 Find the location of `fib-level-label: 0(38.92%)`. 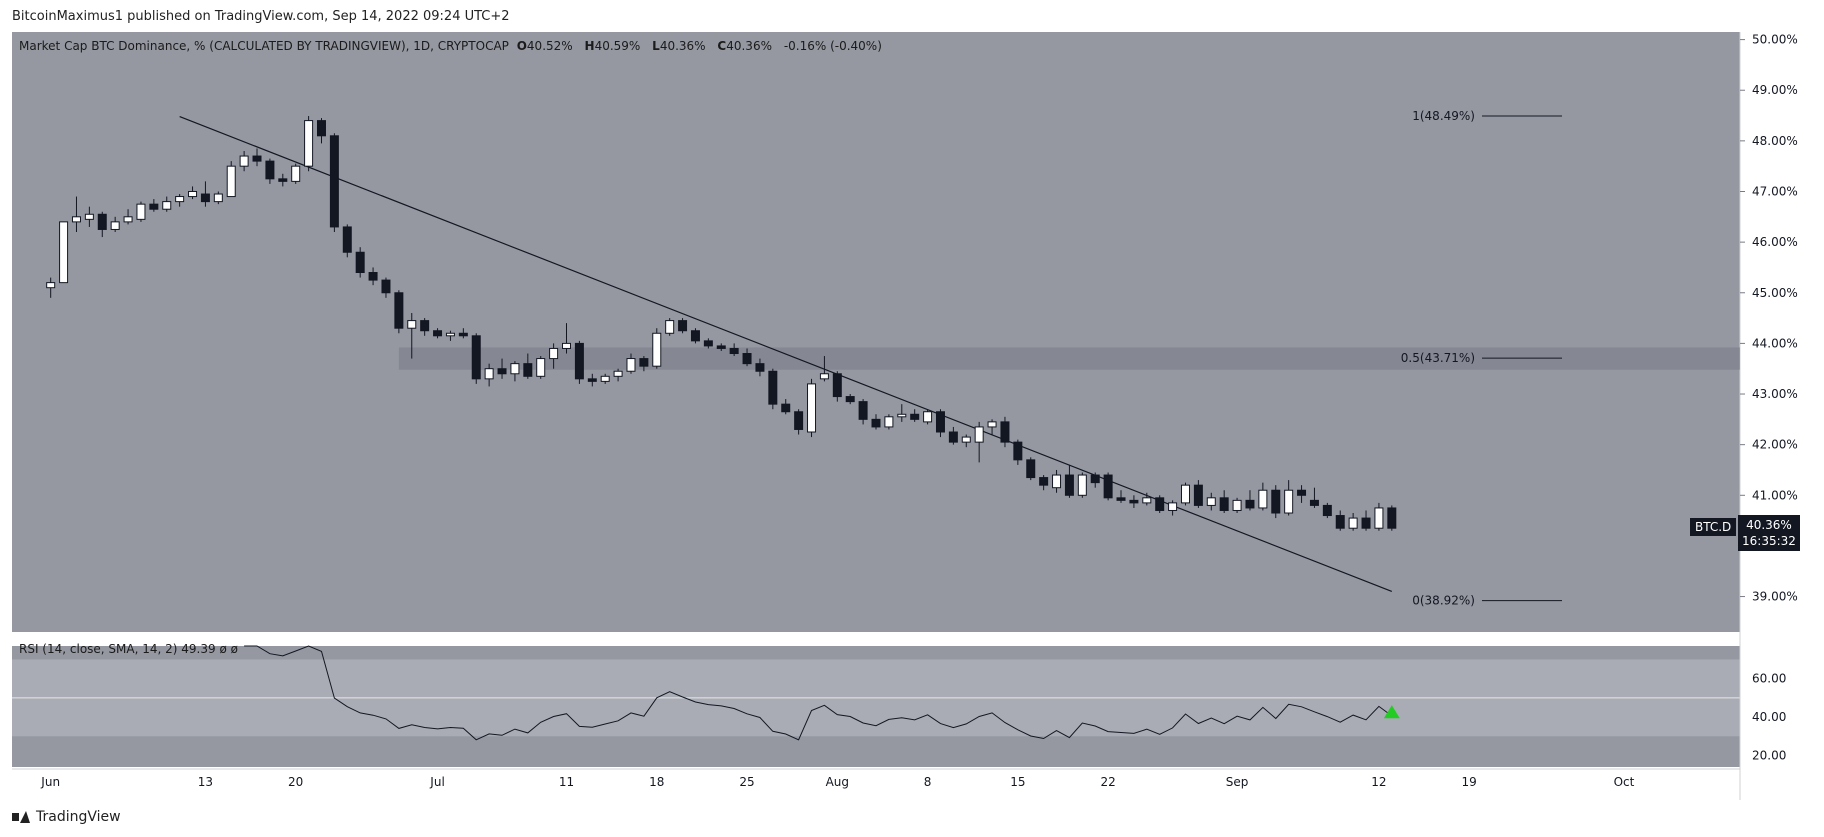

fib-level-label: 0(38.92%) is located at coordinates (1443, 601).